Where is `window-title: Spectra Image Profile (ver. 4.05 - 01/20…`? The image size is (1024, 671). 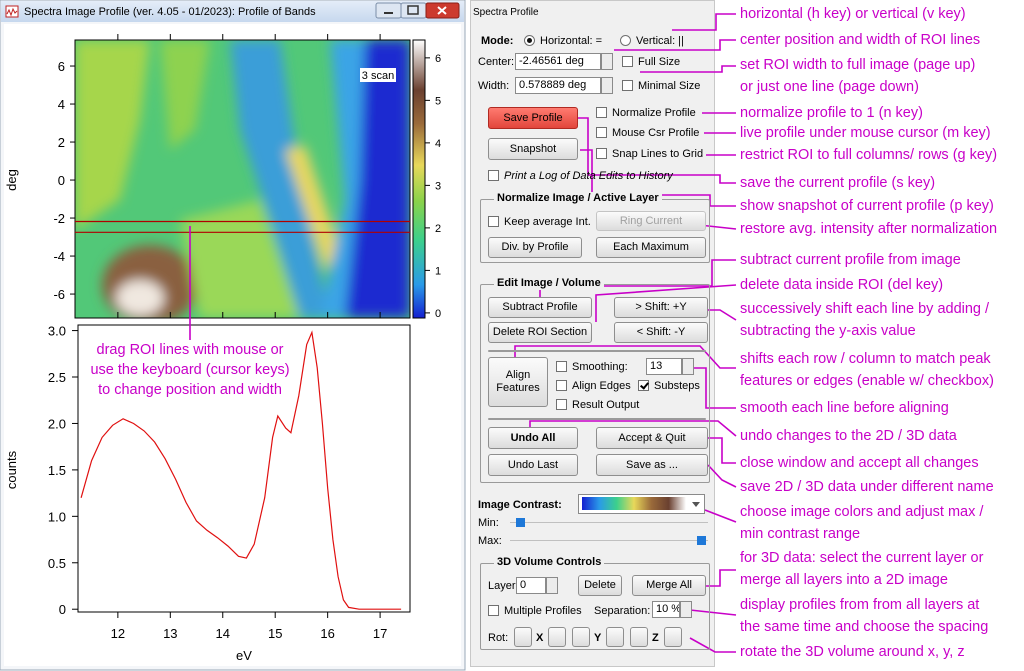
window-title: Spectra Image Profile (ver. 4.05 - 01/20… is located at coordinates (170, 12).